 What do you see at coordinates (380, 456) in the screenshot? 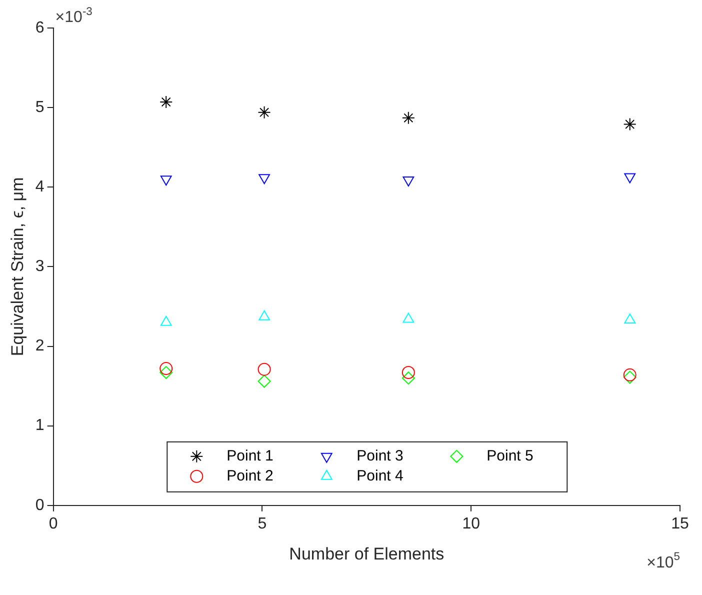
I see `legend-label: Point 3` at bounding box center [380, 456].